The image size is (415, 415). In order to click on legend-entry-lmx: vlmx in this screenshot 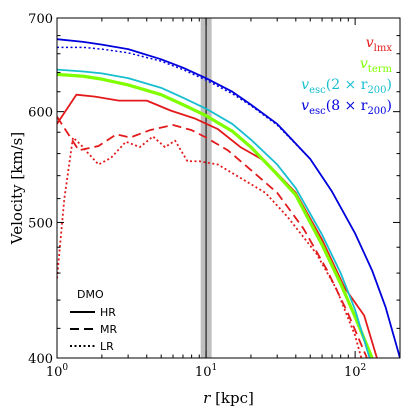, I will do `click(379, 44)`.